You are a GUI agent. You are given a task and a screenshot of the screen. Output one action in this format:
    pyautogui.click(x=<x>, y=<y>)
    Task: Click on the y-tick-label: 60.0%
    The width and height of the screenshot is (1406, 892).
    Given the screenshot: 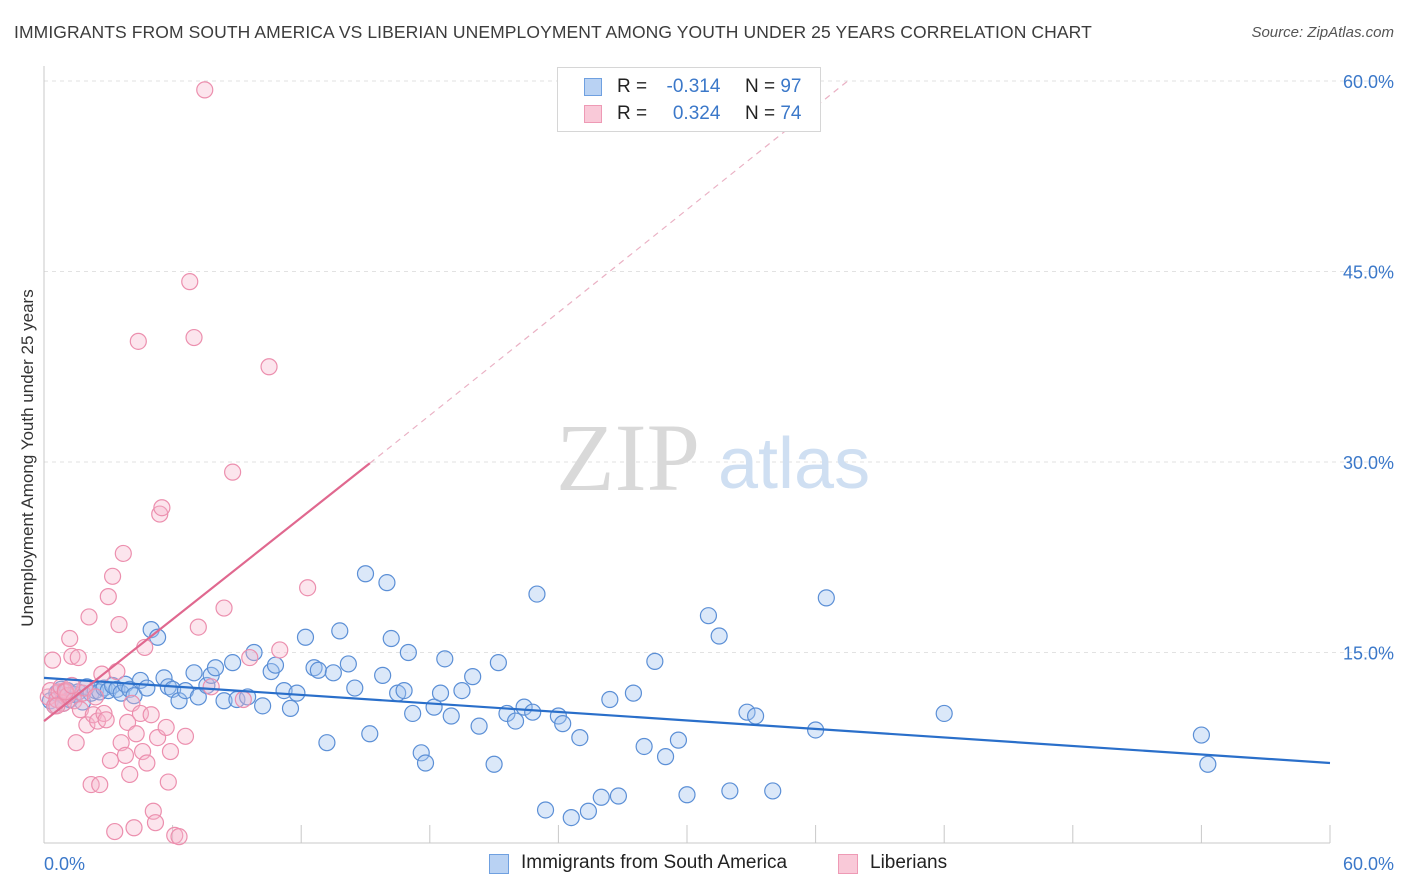 What is the action you would take?
    pyautogui.click(x=1368, y=82)
    